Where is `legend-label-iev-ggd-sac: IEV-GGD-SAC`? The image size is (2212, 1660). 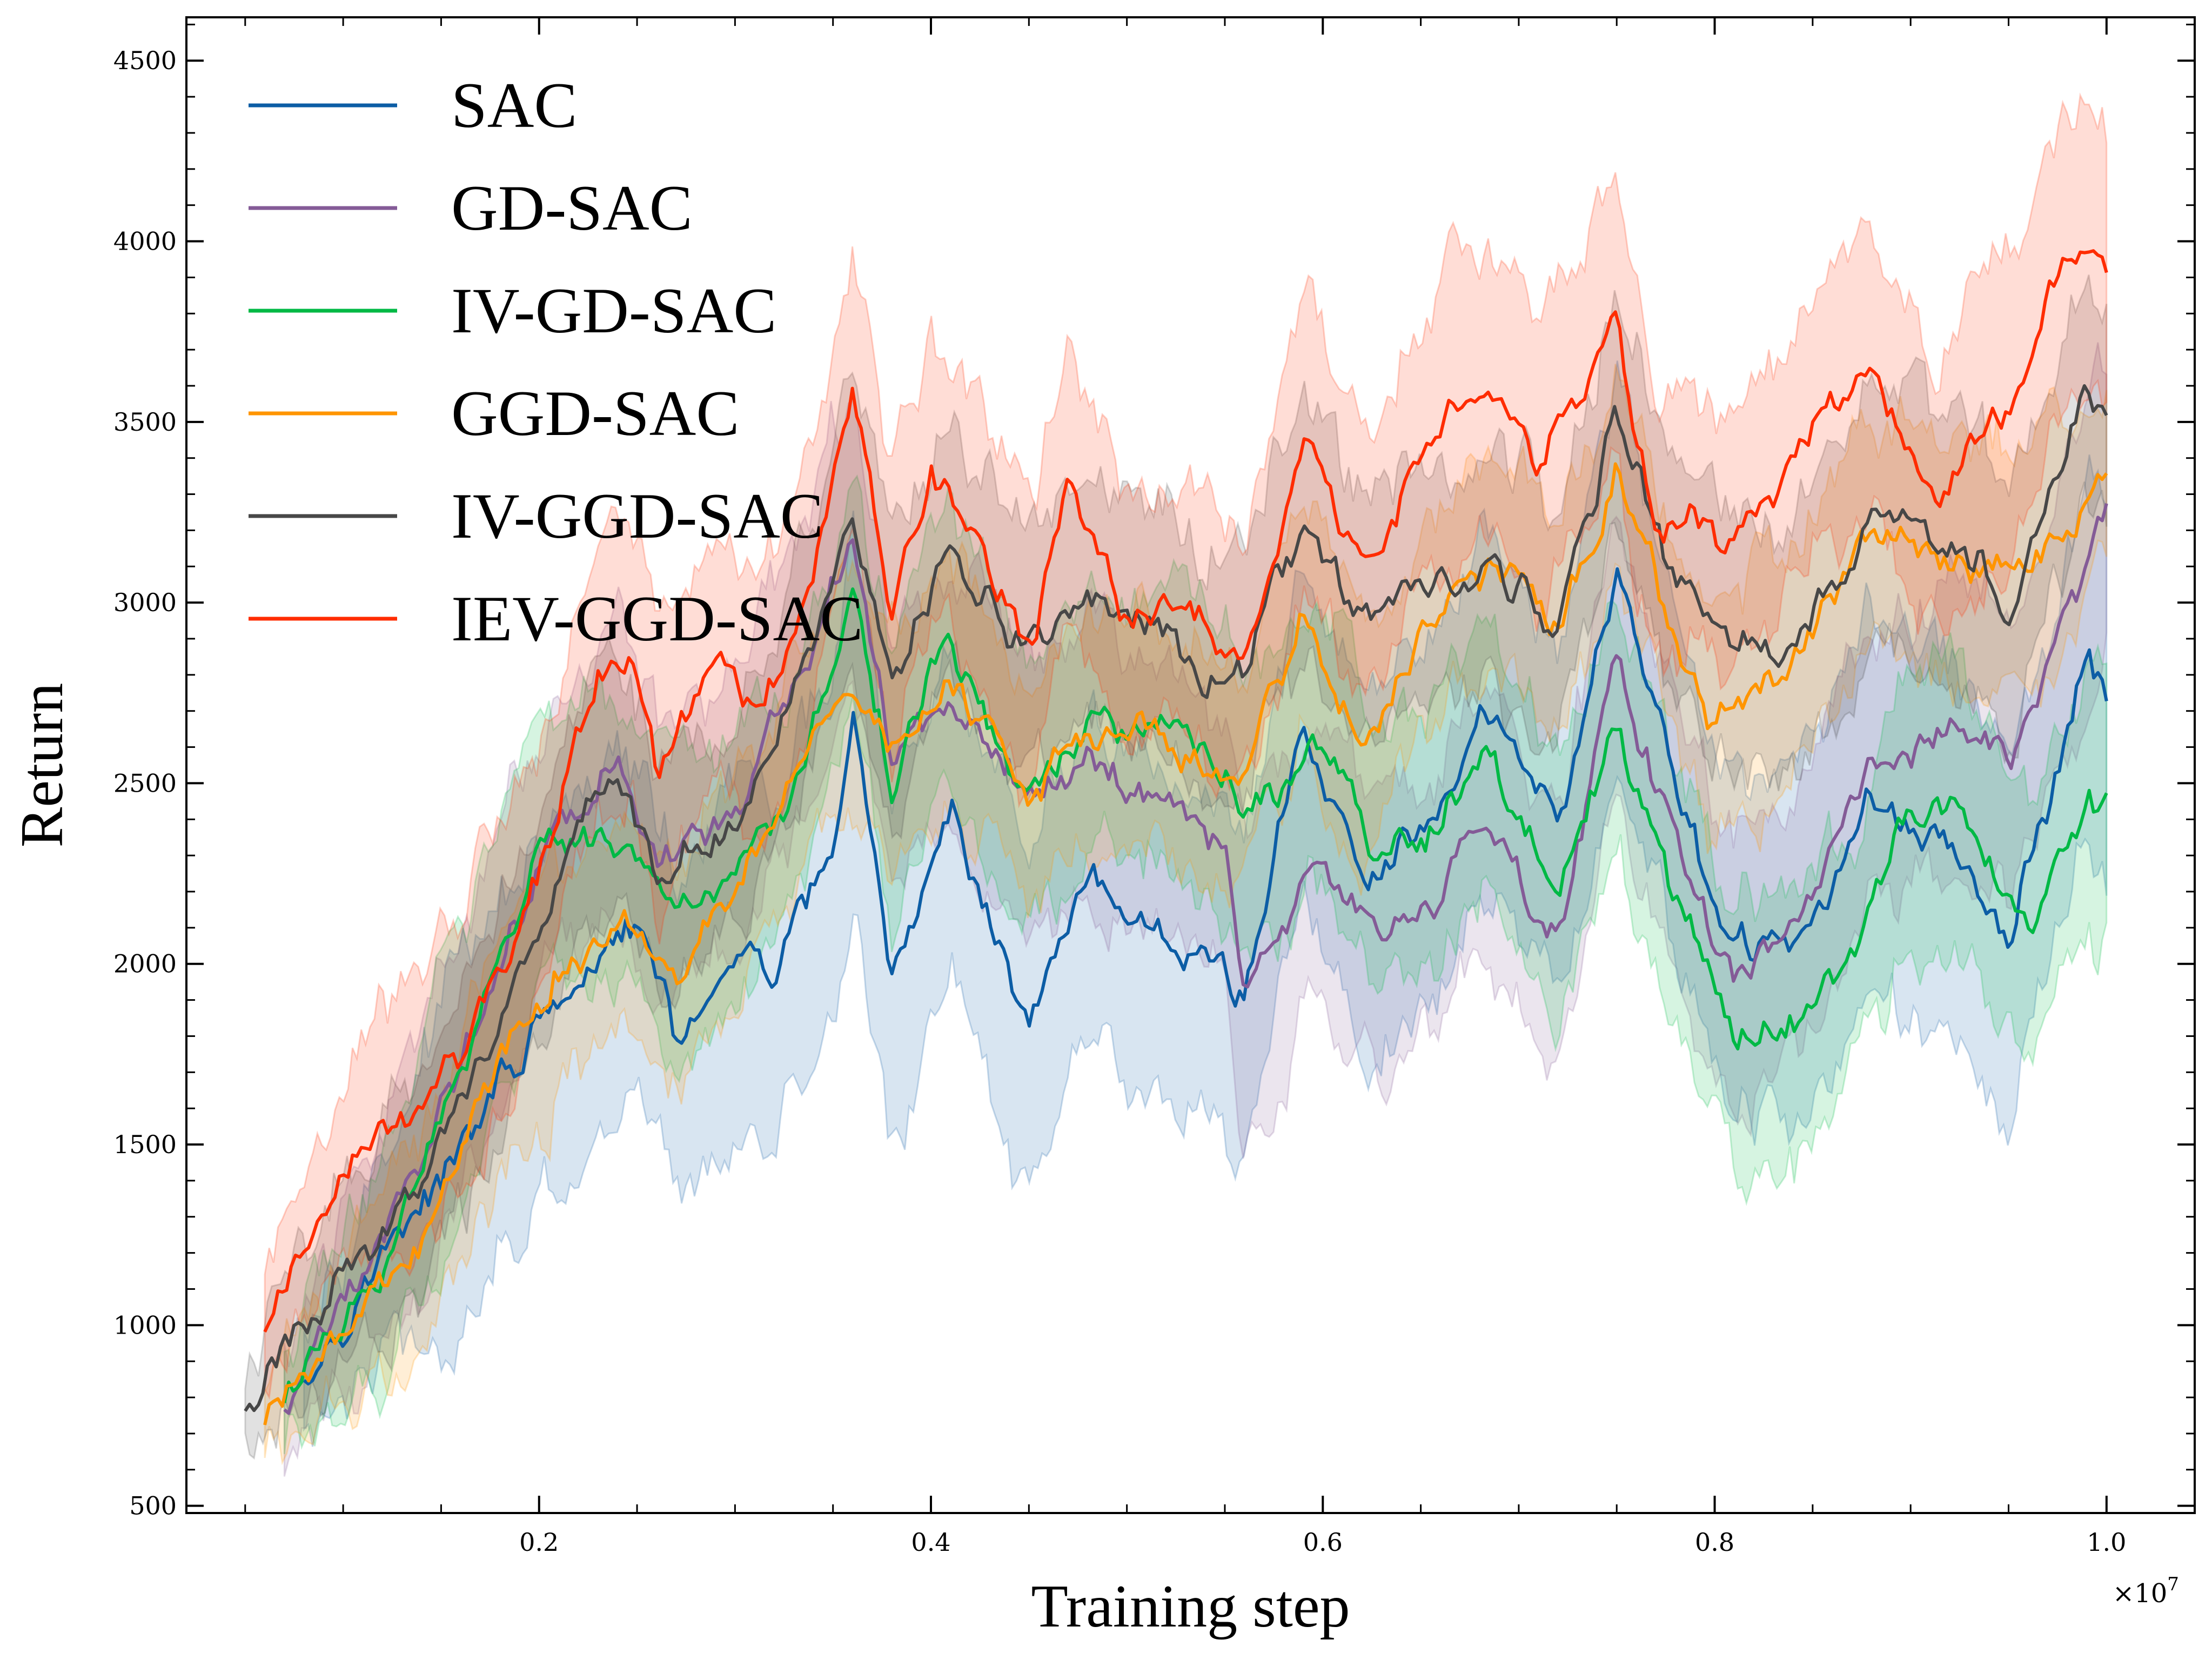
legend-label-iev-ggd-sac: IEV-GGD-SAC is located at coordinates (657, 618).